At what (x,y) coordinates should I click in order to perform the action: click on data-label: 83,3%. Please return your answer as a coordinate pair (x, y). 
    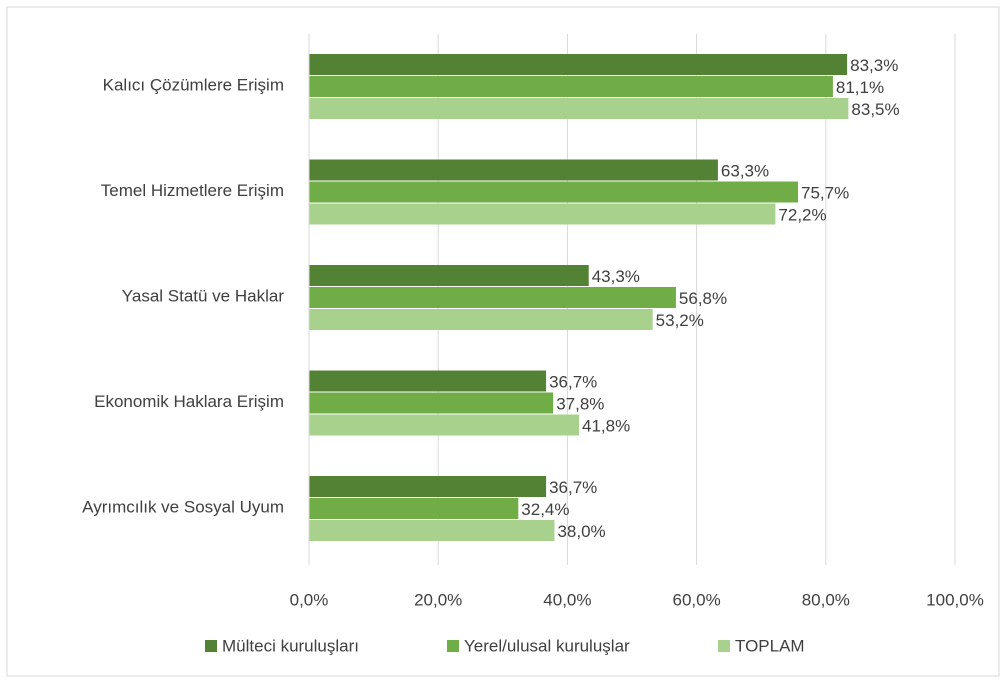
    Looking at the image, I should click on (874, 65).